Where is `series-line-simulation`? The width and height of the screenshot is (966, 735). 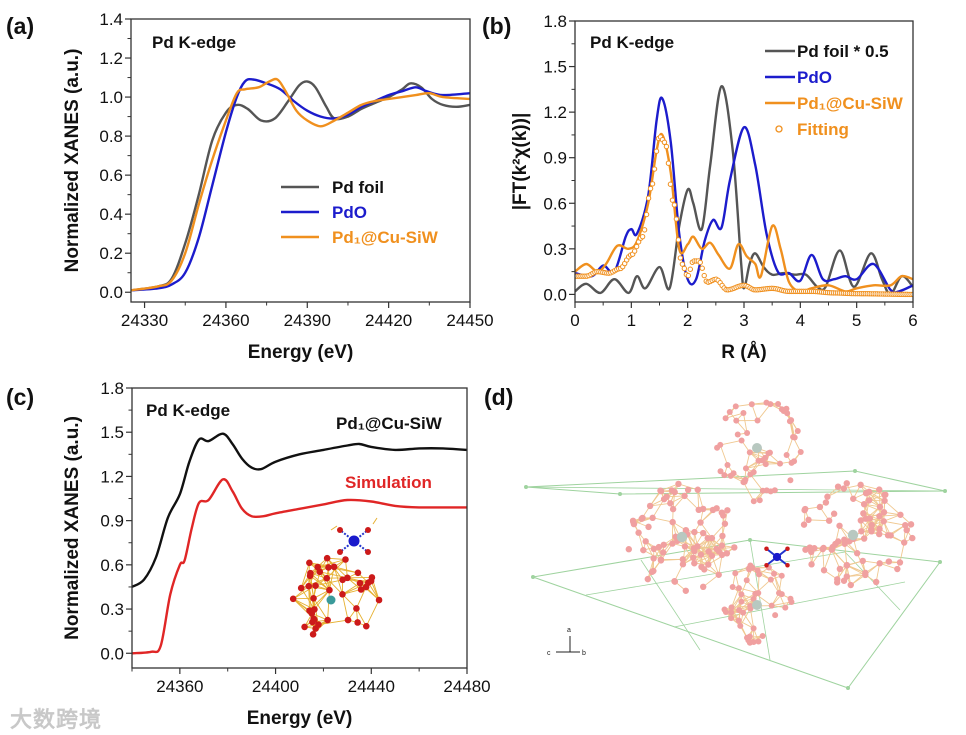
series-line-simulation is located at coordinates (299, 566).